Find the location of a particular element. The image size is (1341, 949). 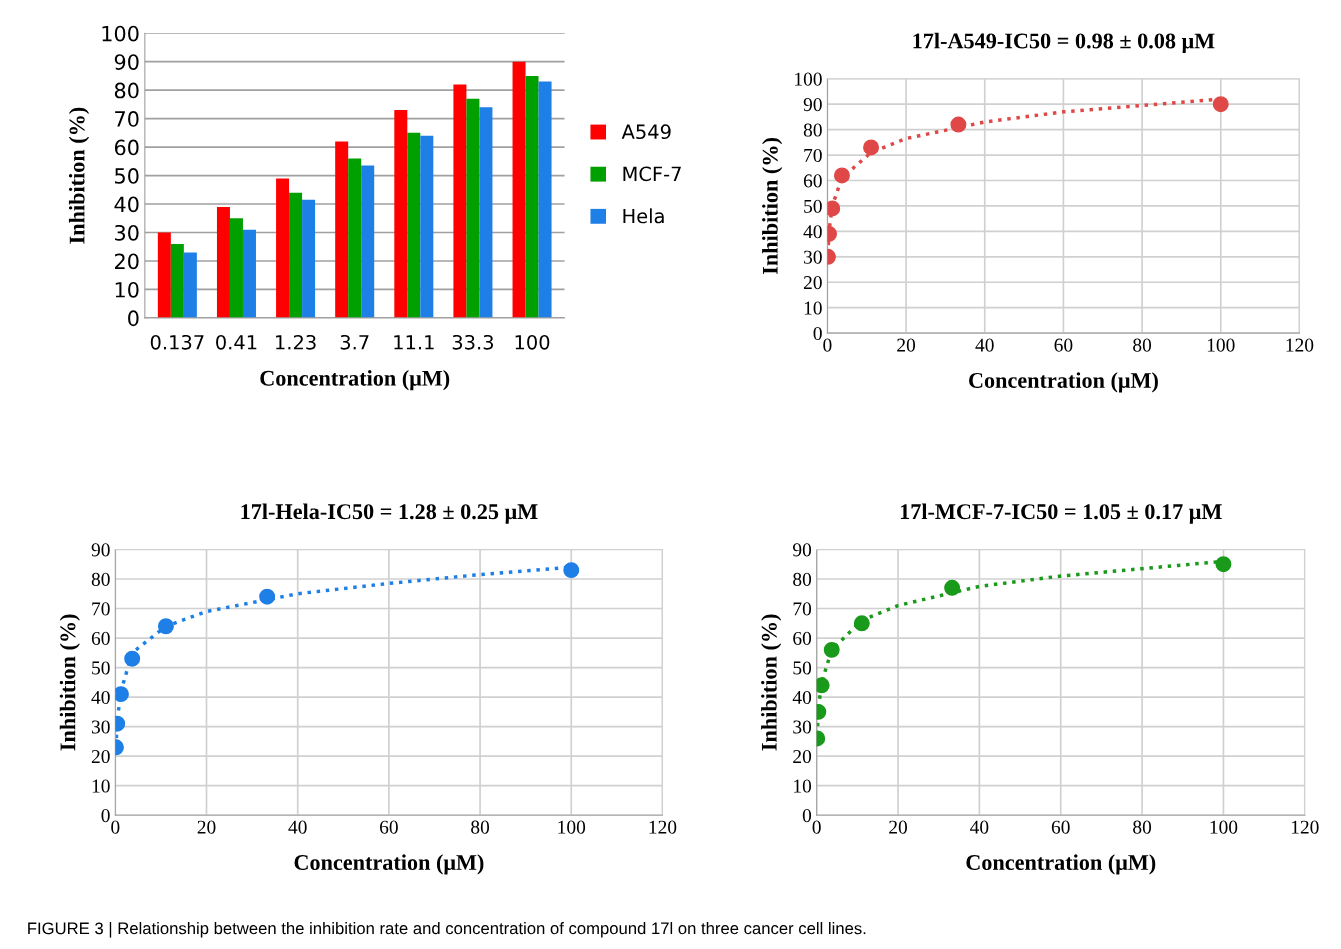

x-tick-label: 0 is located at coordinates (827, 345).